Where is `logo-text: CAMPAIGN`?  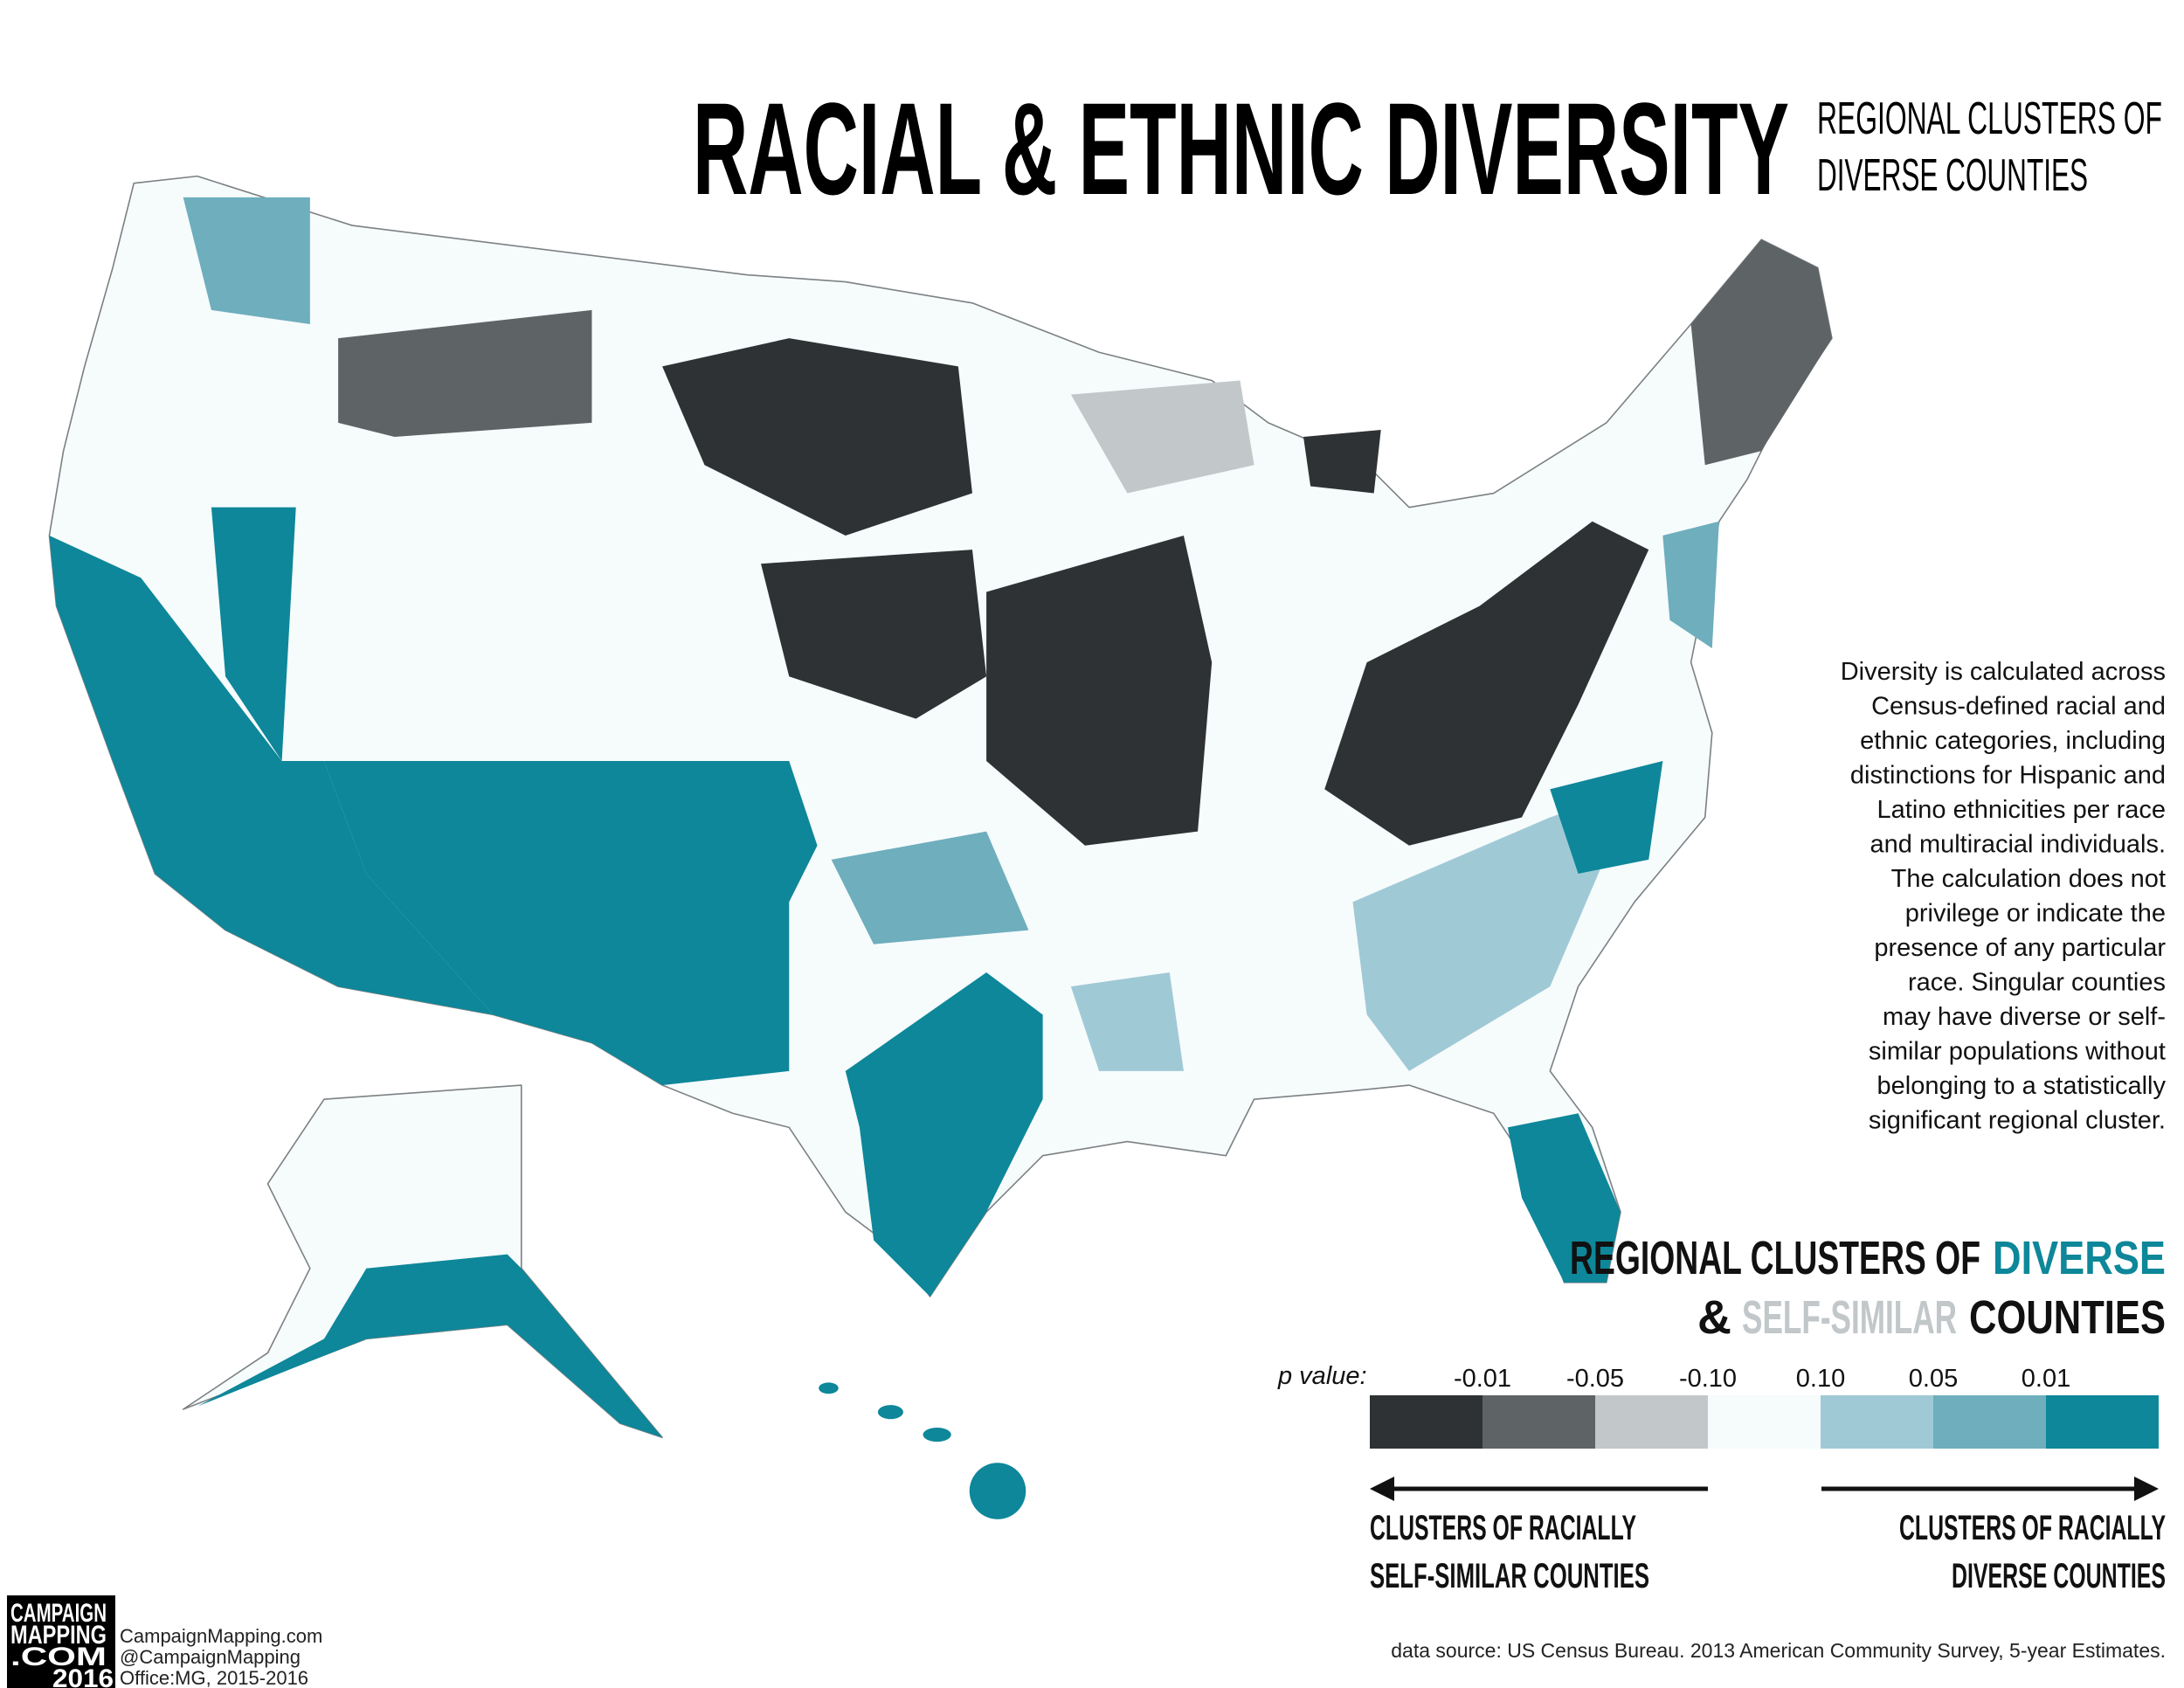 logo-text: CAMPAIGN is located at coordinates (58, 1613).